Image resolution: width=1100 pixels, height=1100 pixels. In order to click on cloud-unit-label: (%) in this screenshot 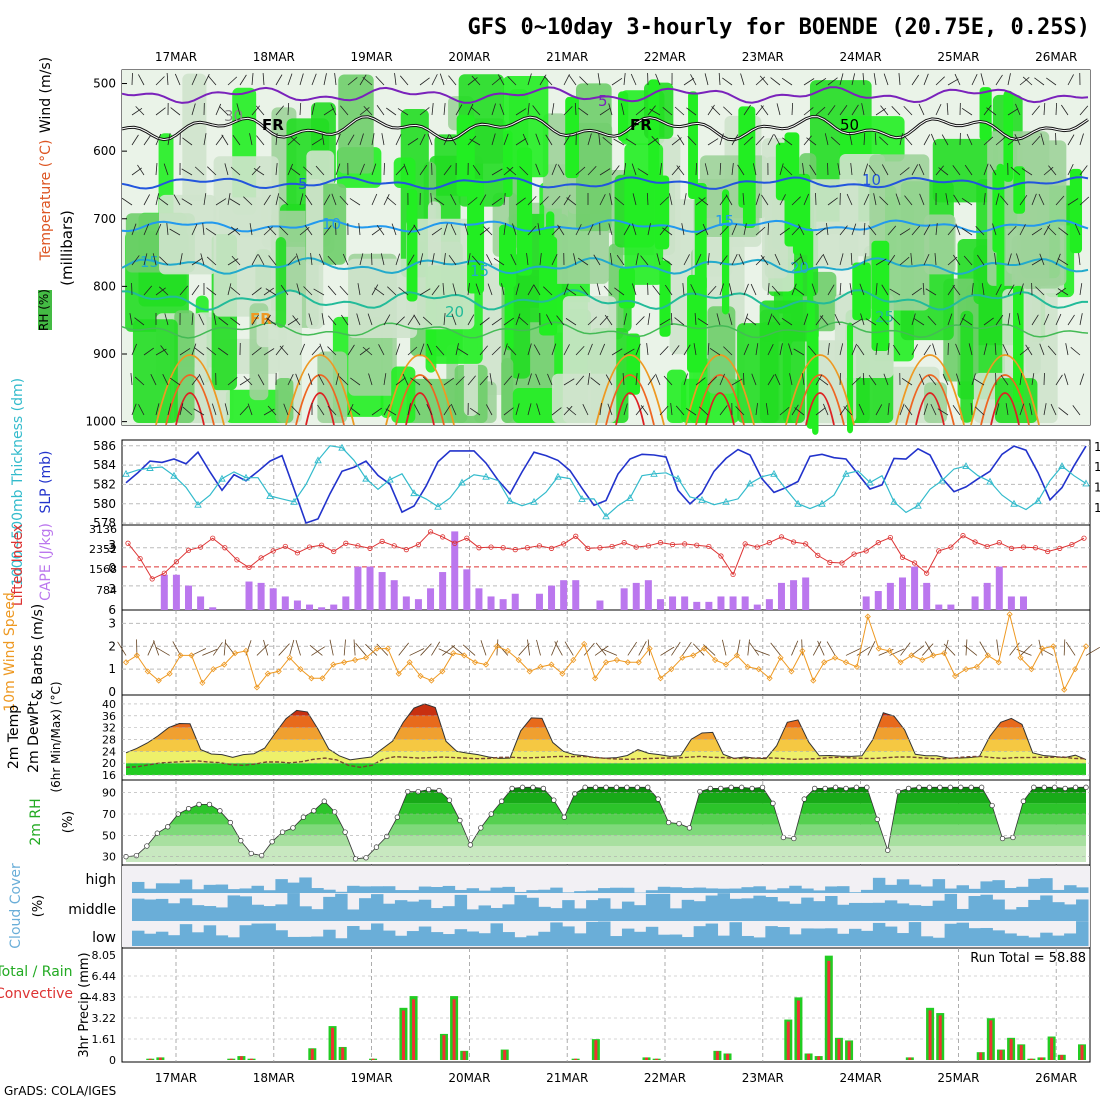, I will do `click(38, 906)`.